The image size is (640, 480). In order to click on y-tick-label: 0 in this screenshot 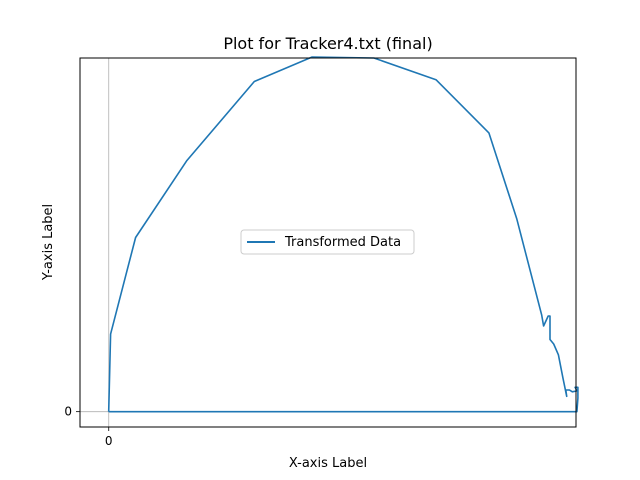, I will do `click(68, 412)`.